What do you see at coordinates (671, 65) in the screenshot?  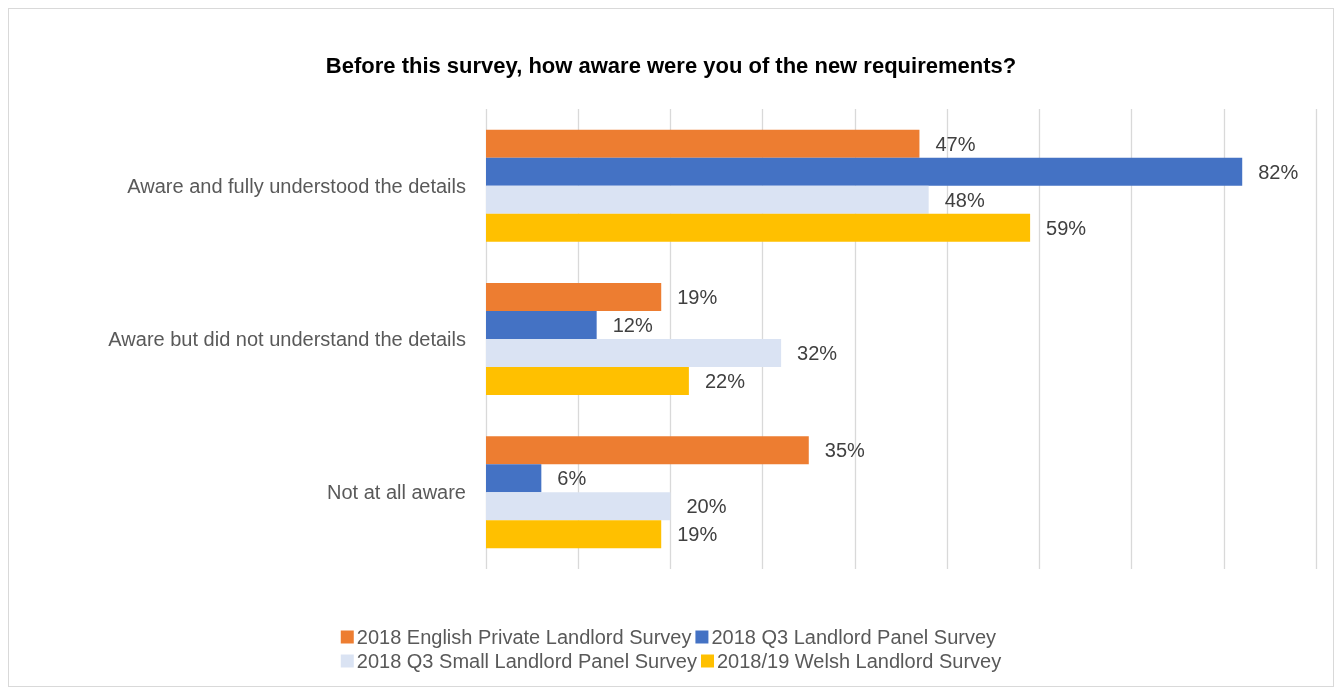 I see `chart-title: Before this survey, how aware were you of the new requirements?` at bounding box center [671, 65].